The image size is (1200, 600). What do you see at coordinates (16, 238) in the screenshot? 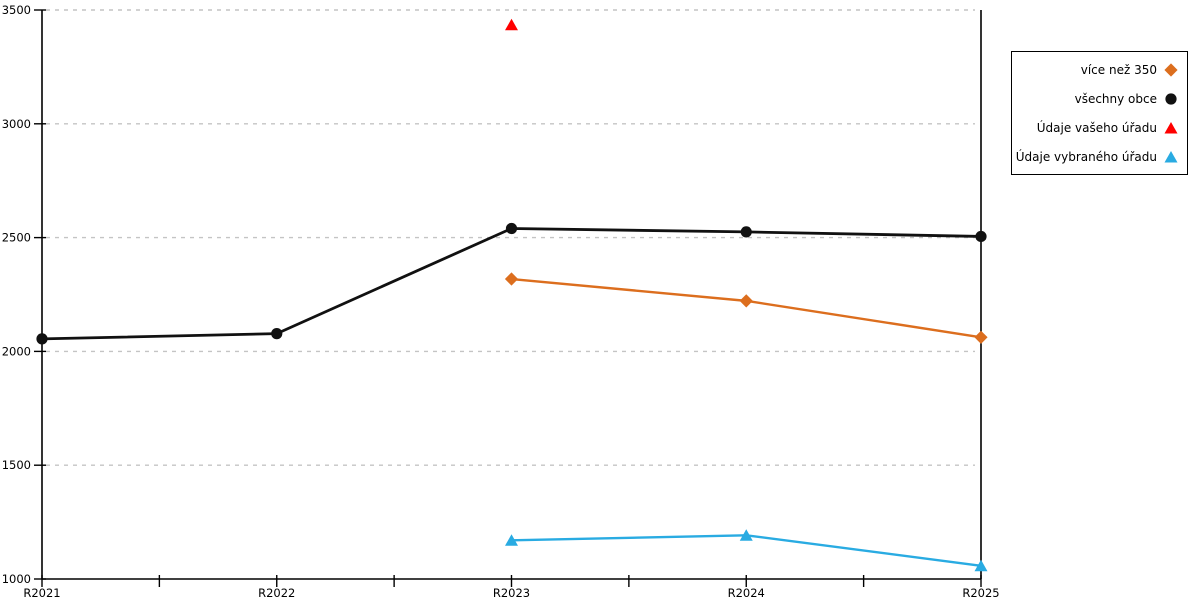
I see `y-tick-label: 2500` at bounding box center [16, 238].